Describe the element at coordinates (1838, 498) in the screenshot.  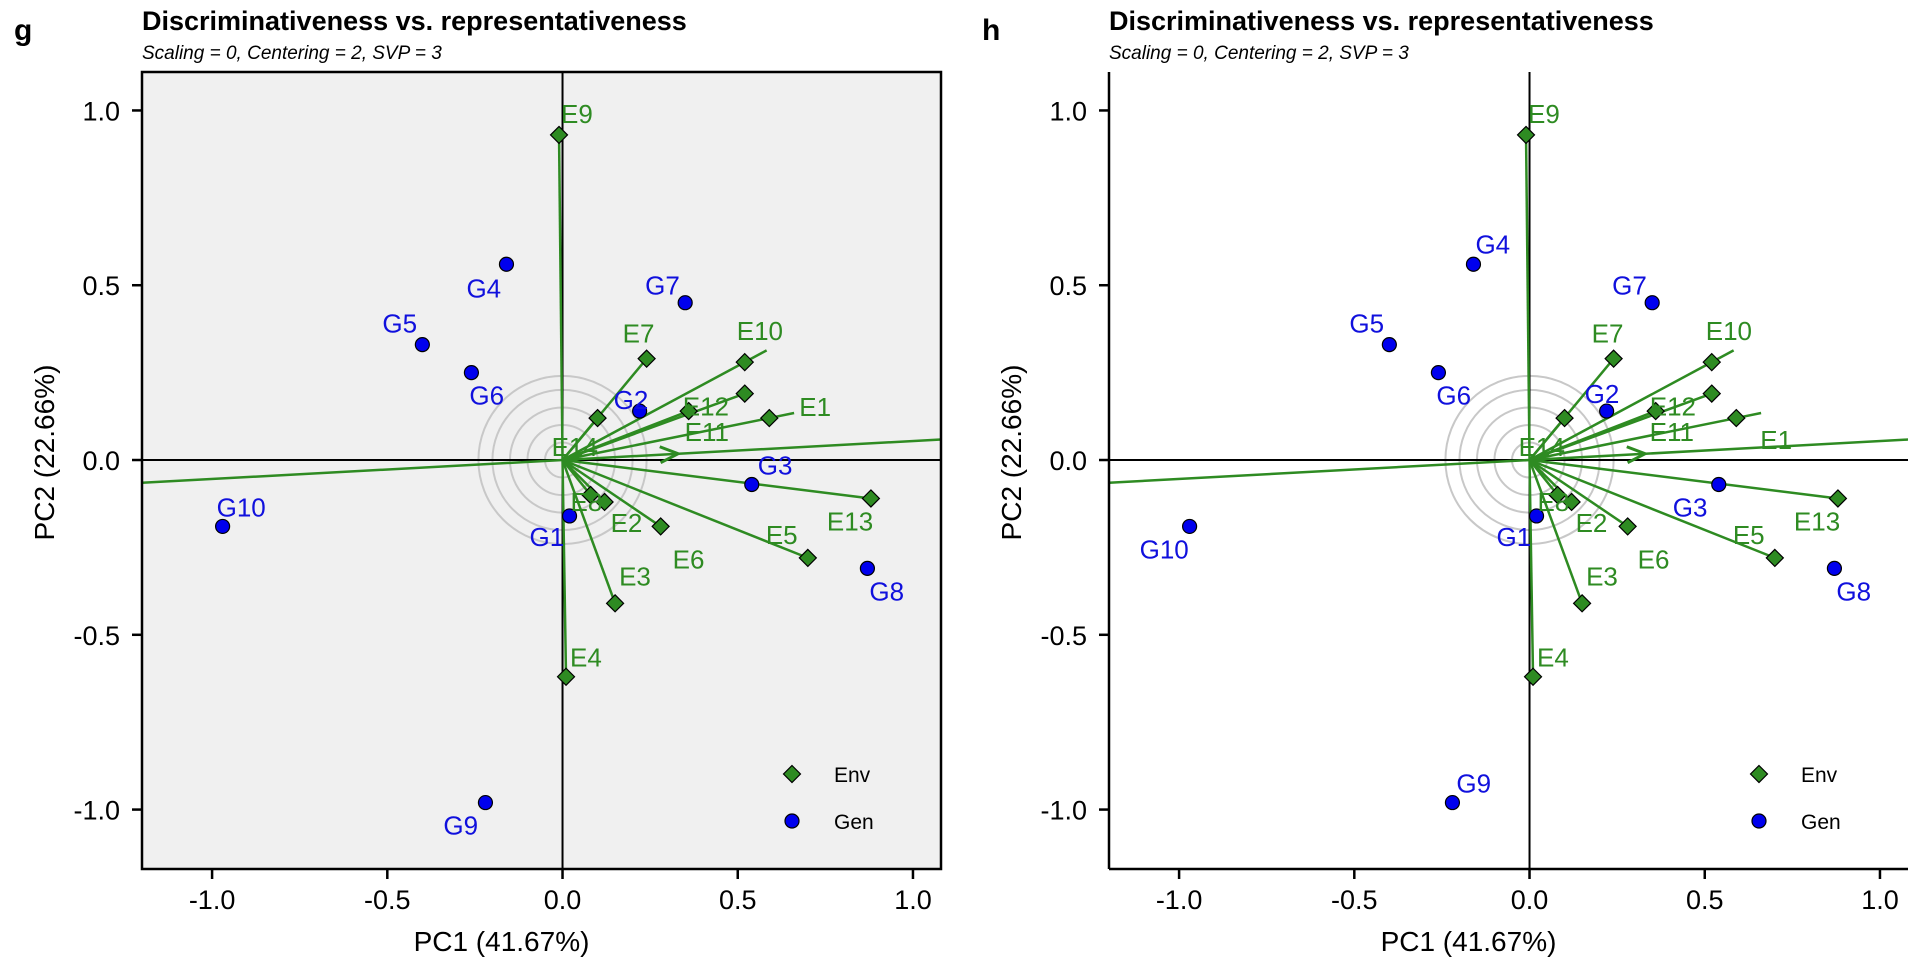
I see `env-marker-e13` at that location.